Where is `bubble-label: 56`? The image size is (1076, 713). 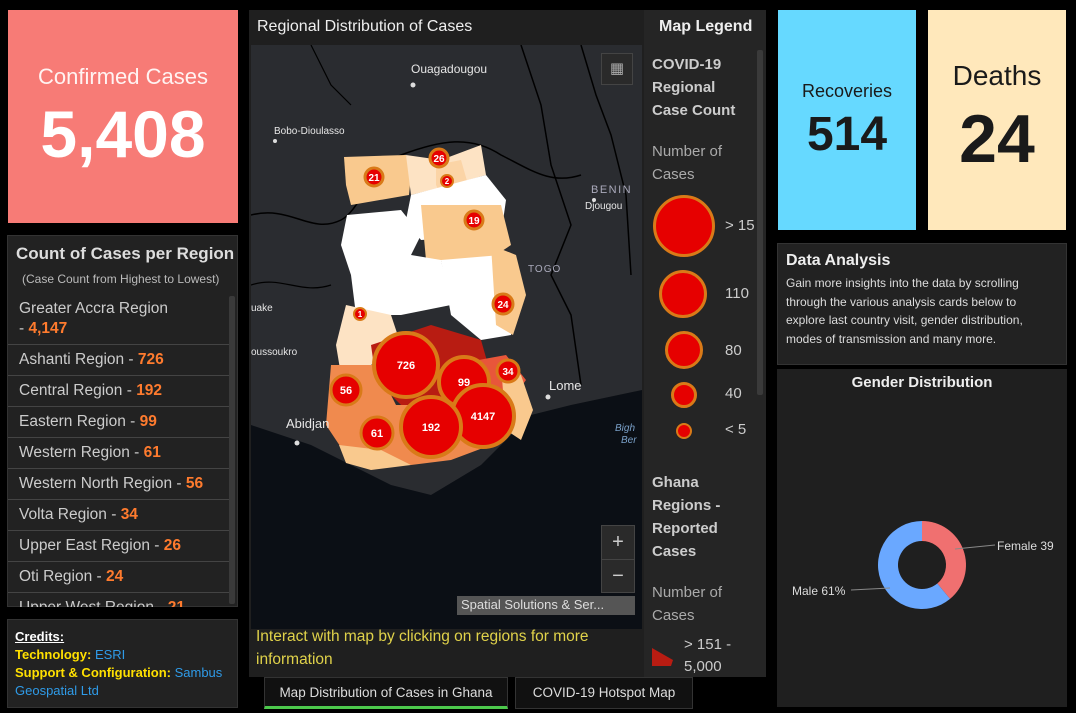 bubble-label: 56 is located at coordinates (346, 391).